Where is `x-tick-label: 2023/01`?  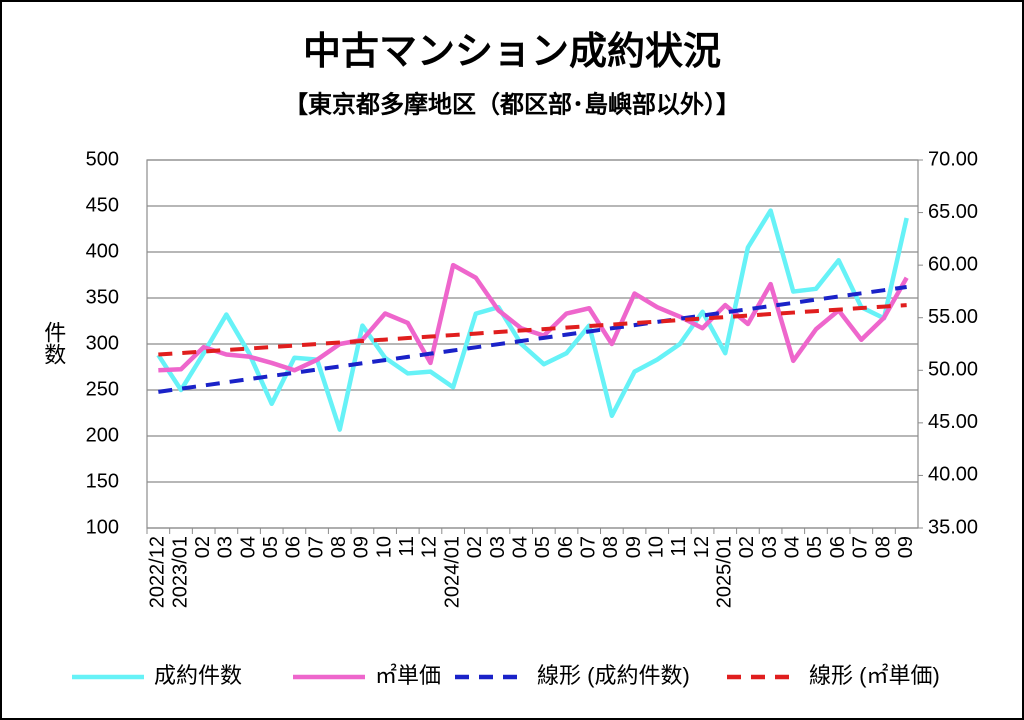 x-tick-label: 2023/01 is located at coordinates (180, 572).